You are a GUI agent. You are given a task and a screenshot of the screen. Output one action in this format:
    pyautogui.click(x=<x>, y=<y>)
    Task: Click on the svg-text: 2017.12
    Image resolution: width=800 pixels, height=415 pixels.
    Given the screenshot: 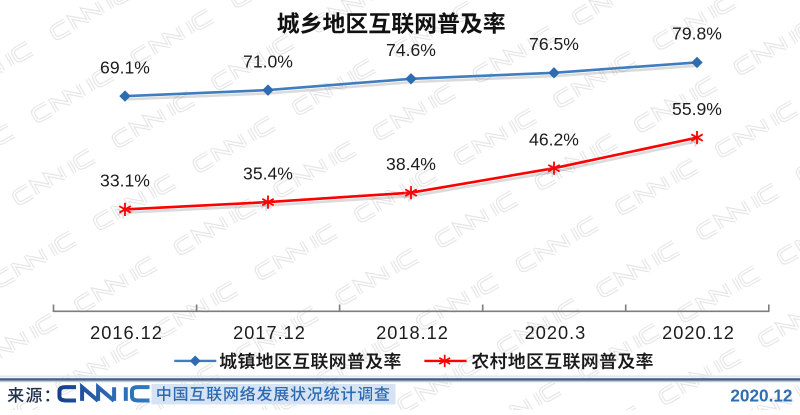 What is the action you would take?
    pyautogui.click(x=269, y=333)
    